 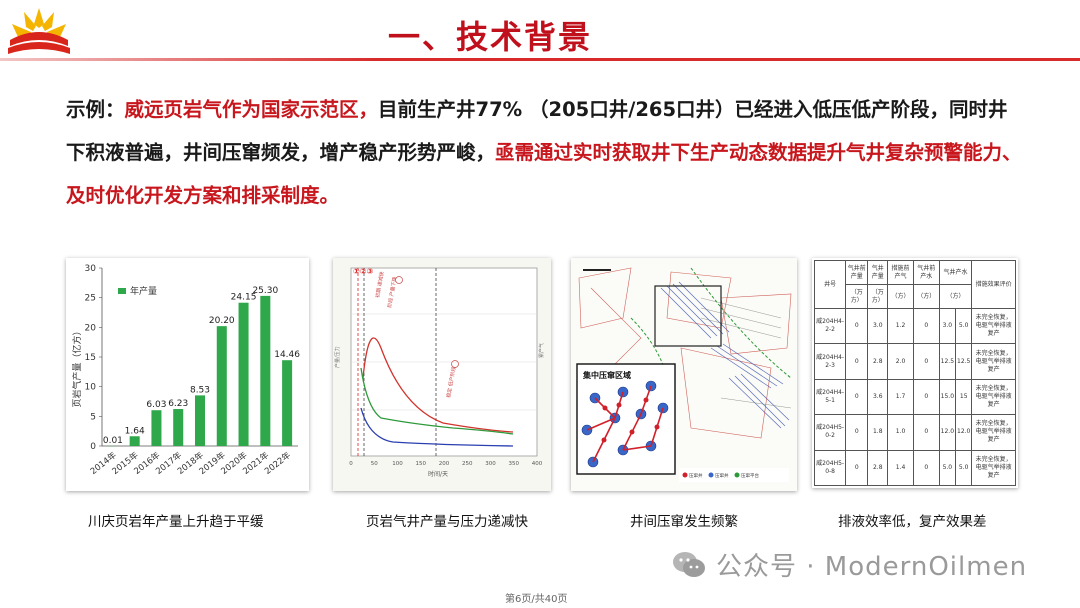 I want to click on table-row: 威204H4-2-2 0 3.0 1.2 0 3.0 5.0 未完全恢复，电驱气举排液复产, so click(x=914, y=326).